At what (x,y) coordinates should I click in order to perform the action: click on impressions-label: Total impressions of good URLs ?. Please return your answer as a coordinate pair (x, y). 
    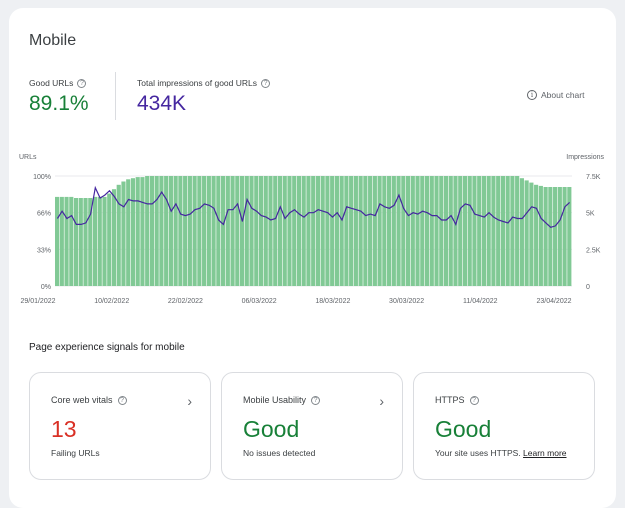
    Looking at the image, I should click on (204, 83).